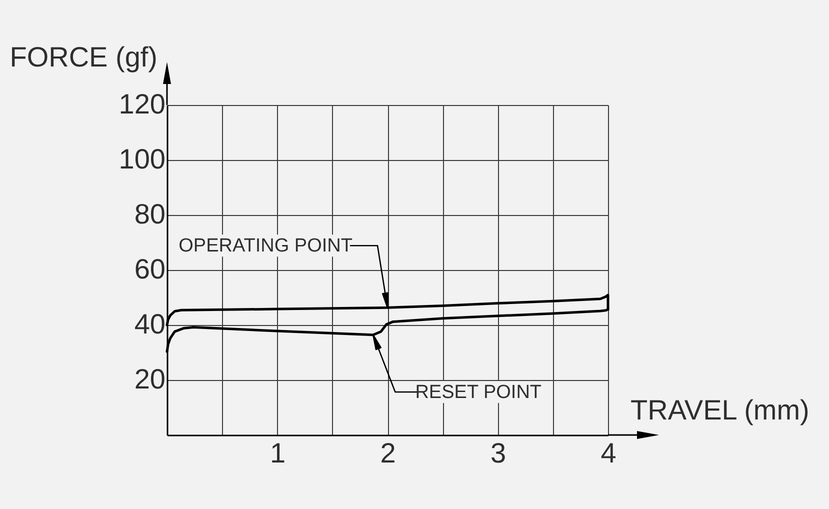 The image size is (829, 509). I want to click on x-tick-label: 3, so click(498, 453).